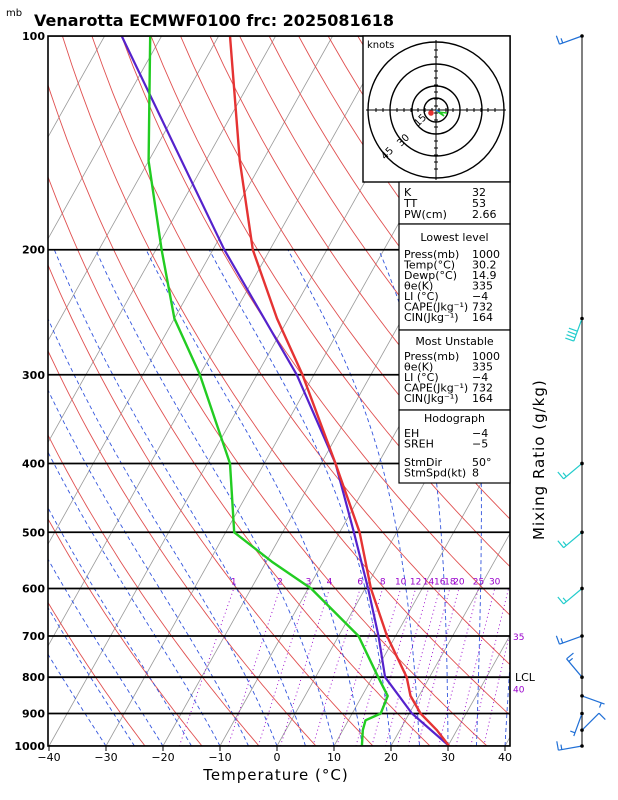  What do you see at coordinates (14, 13) in the screenshot?
I see `pressure-unit-label: mb` at bounding box center [14, 13].